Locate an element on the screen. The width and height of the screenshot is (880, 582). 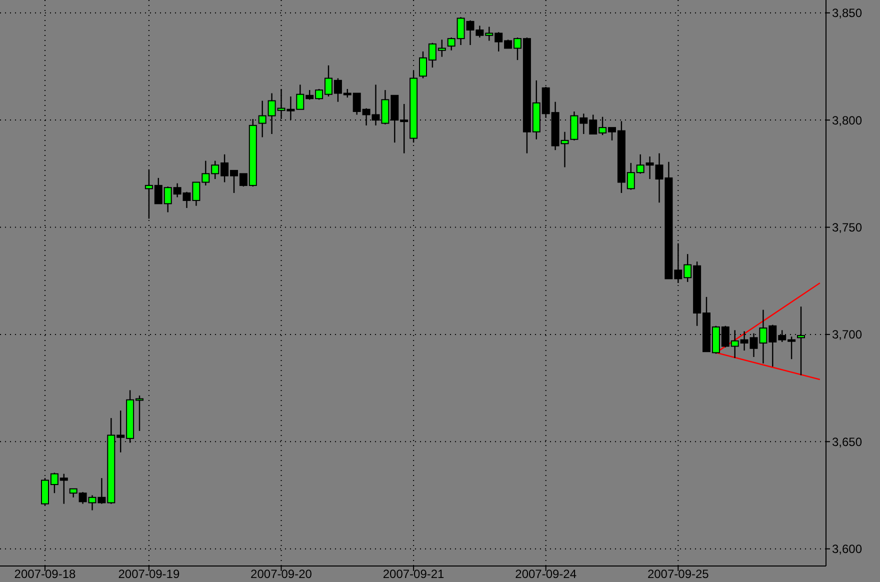
x-tick-label: 2007-09-20 is located at coordinates (281, 574).